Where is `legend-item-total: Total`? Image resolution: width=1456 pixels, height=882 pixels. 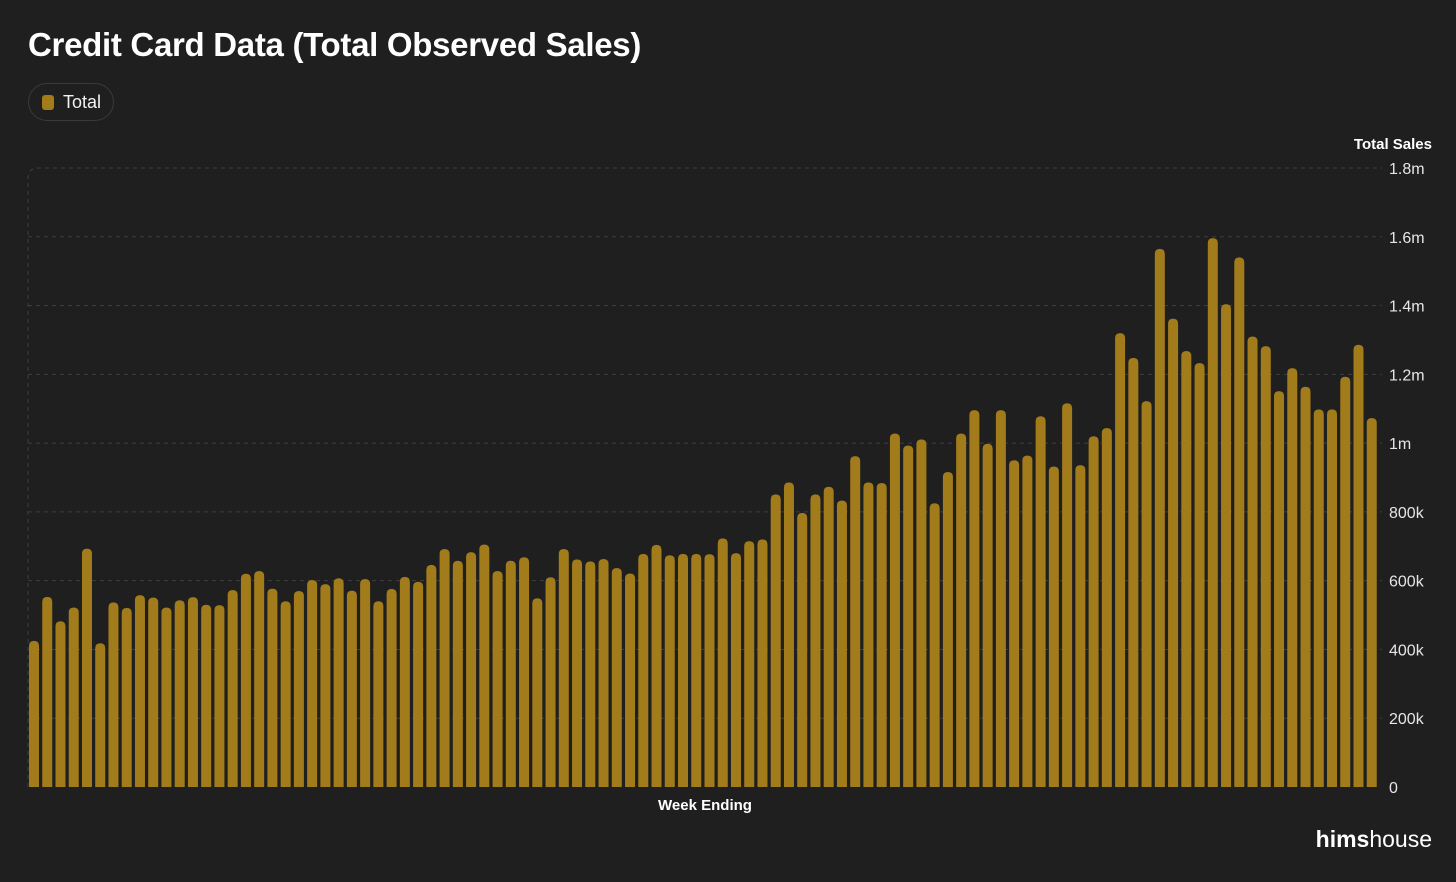
legend-item-total: Total is located at coordinates (71, 102).